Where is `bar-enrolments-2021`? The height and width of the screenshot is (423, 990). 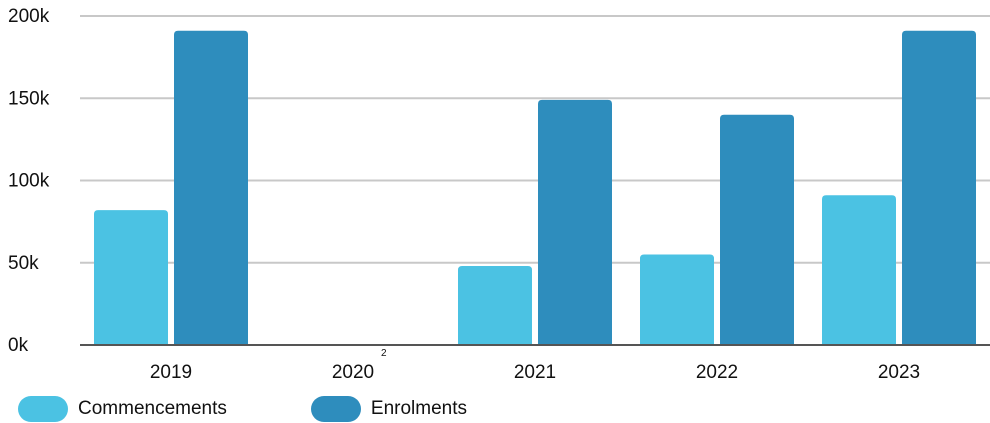
bar-enrolments-2021 is located at coordinates (575, 222).